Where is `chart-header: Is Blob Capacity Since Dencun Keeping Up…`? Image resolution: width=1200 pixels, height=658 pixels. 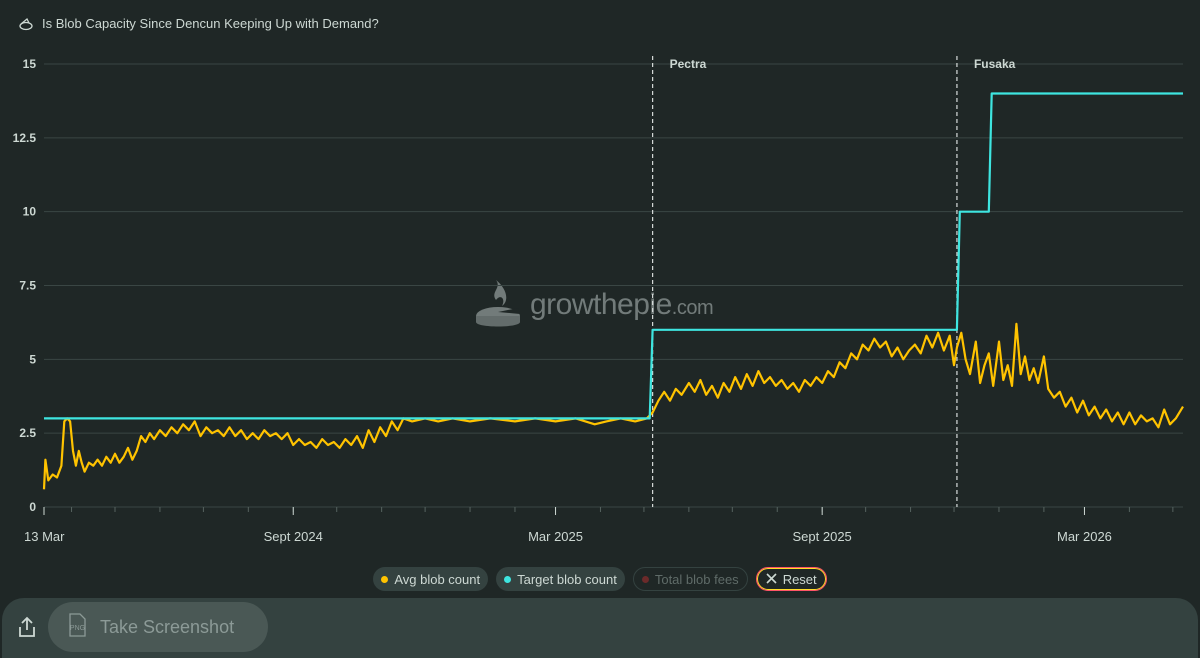
chart-header: Is Blob Capacity Since Dencun Keeping Up… is located at coordinates (198, 23).